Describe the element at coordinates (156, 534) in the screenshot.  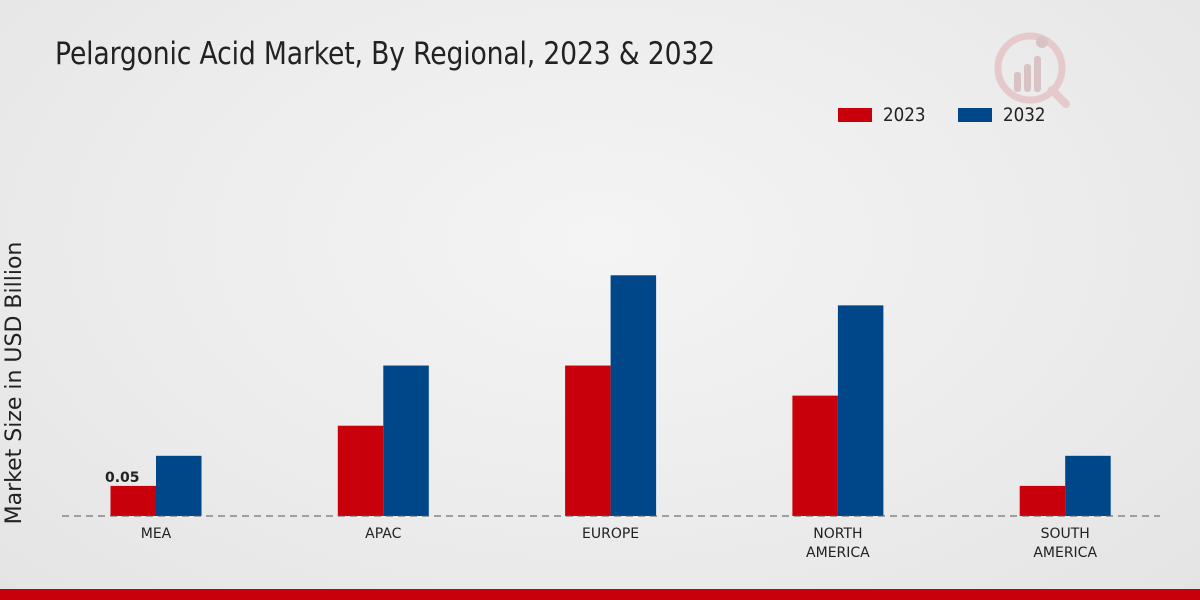
I see `x-tick-label-mea: MEA` at that location.